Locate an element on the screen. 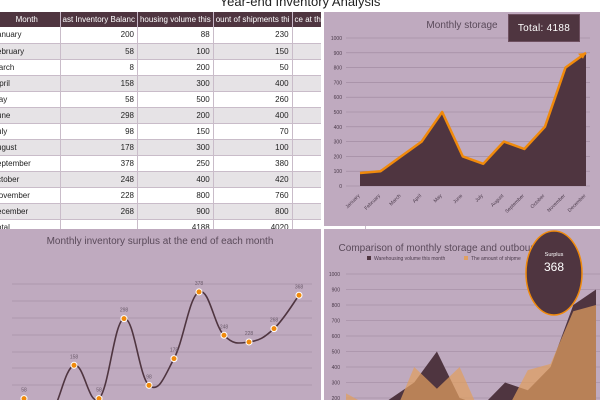 Image resolution: width=600 pixels, height=400 pixels. page-title: Year-end Inventory Analysis is located at coordinates (300, 4).